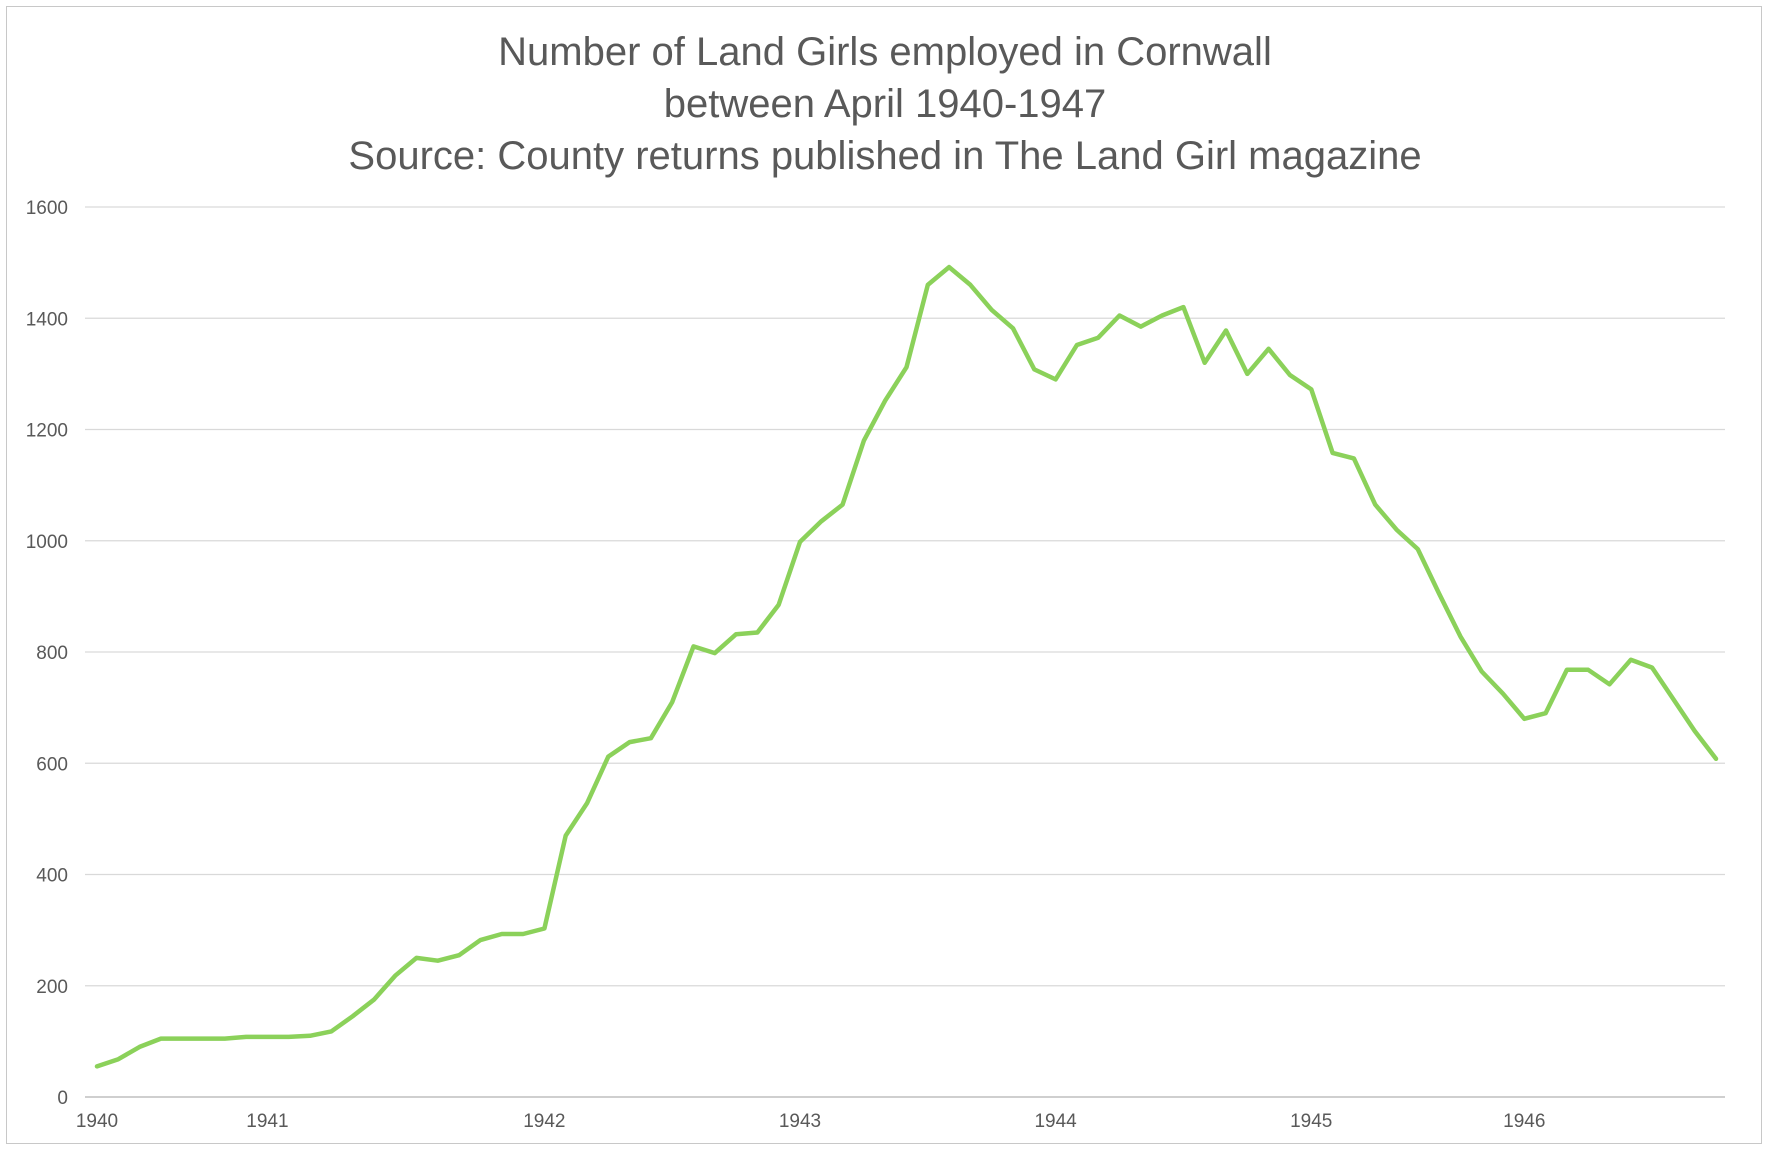 Image resolution: width=1770 pixels, height=1155 pixels. Describe the element at coordinates (47, 542) in the screenshot. I see `y-tick-label-1000: 1000` at that location.